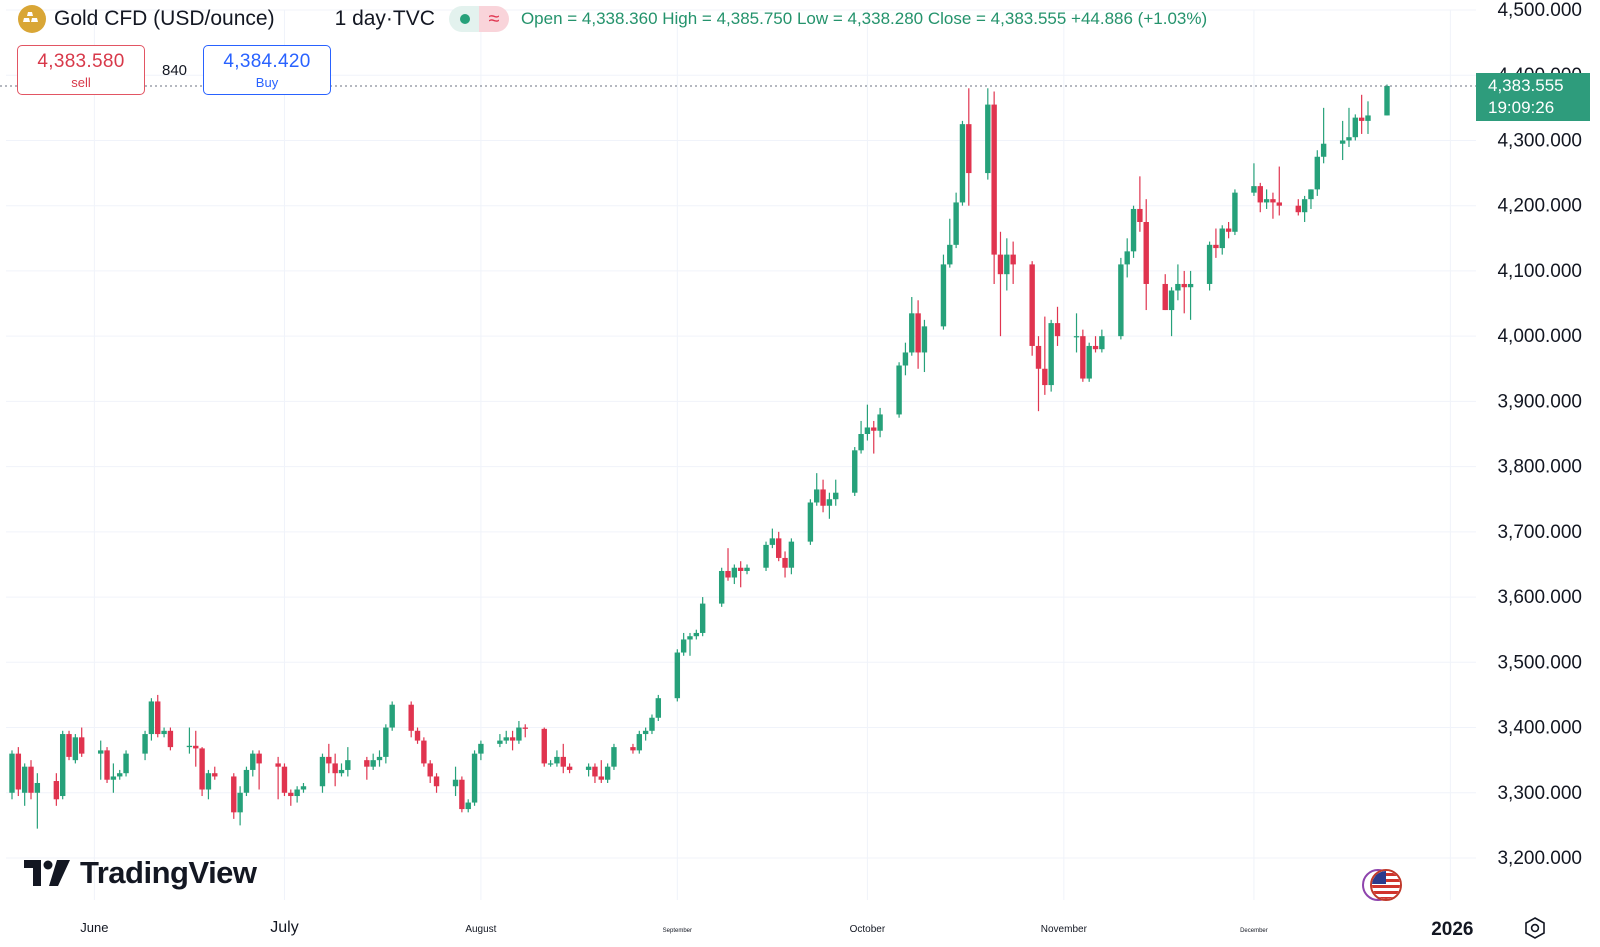 The height and width of the screenshot is (947, 1600). What do you see at coordinates (384, 18) in the screenshot?
I see `interval-label: 1 day·TVC` at bounding box center [384, 18].